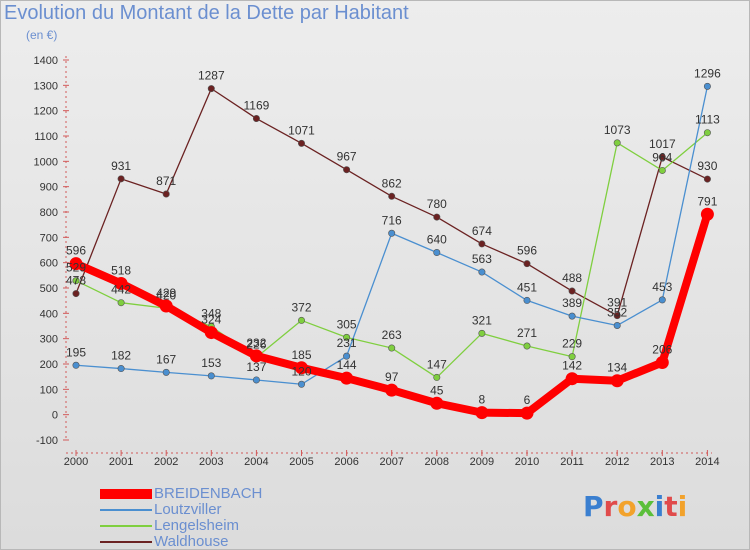 Image resolution: width=750 pixels, height=550 pixels. Describe the element at coordinates (46, 112) in the screenshot. I see `y-tick-label: 1200` at that location.